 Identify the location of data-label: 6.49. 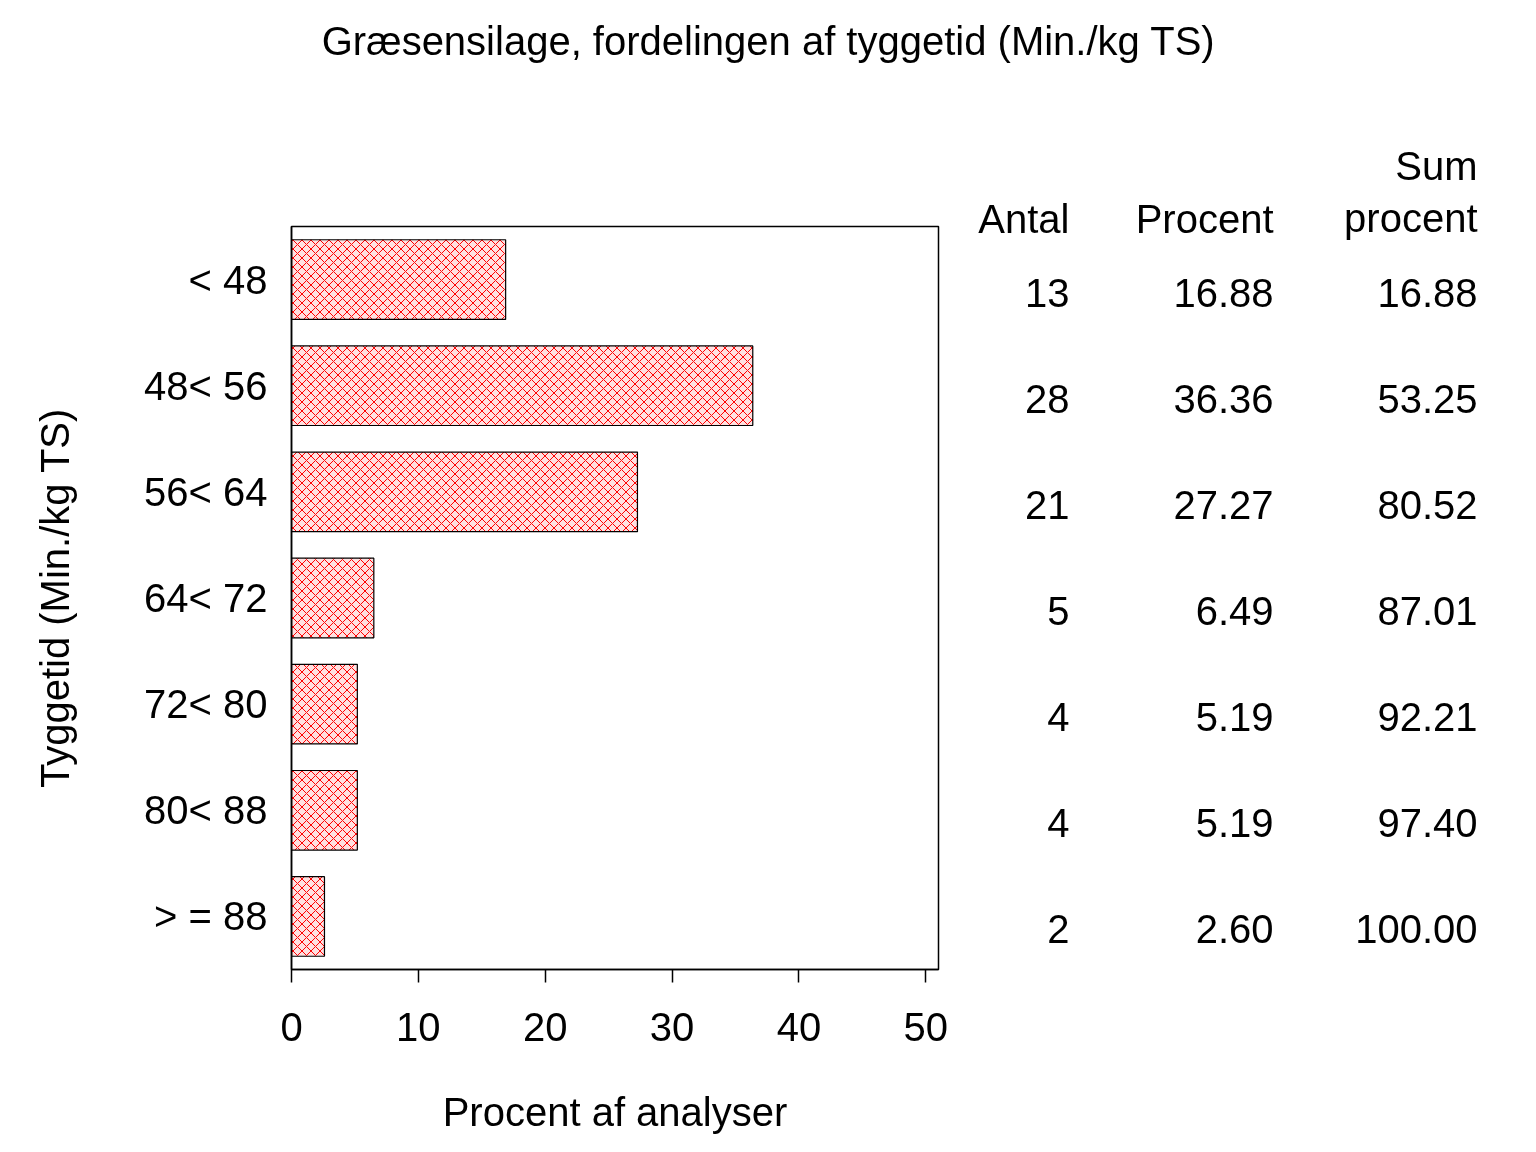
(1234, 611).